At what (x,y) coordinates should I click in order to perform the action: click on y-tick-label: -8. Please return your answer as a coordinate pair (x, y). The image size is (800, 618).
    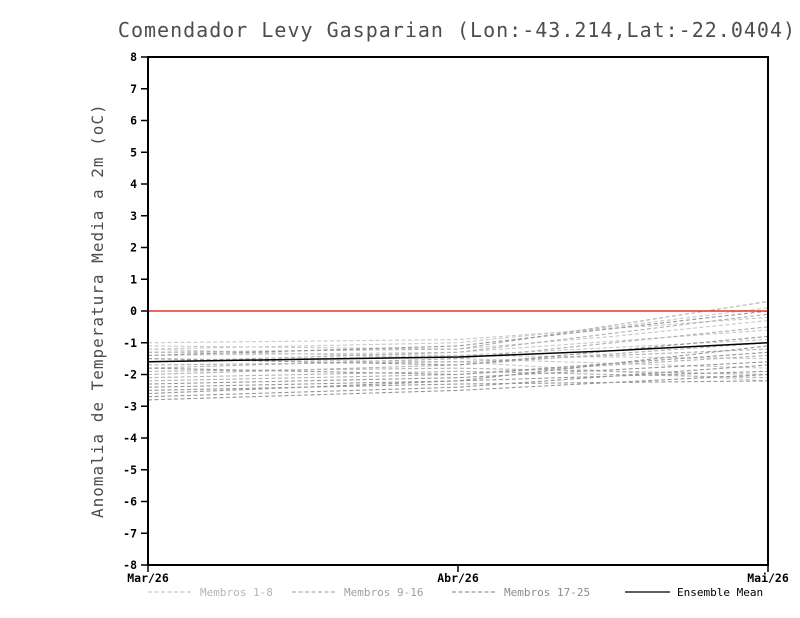
    Looking at the image, I should click on (130, 565).